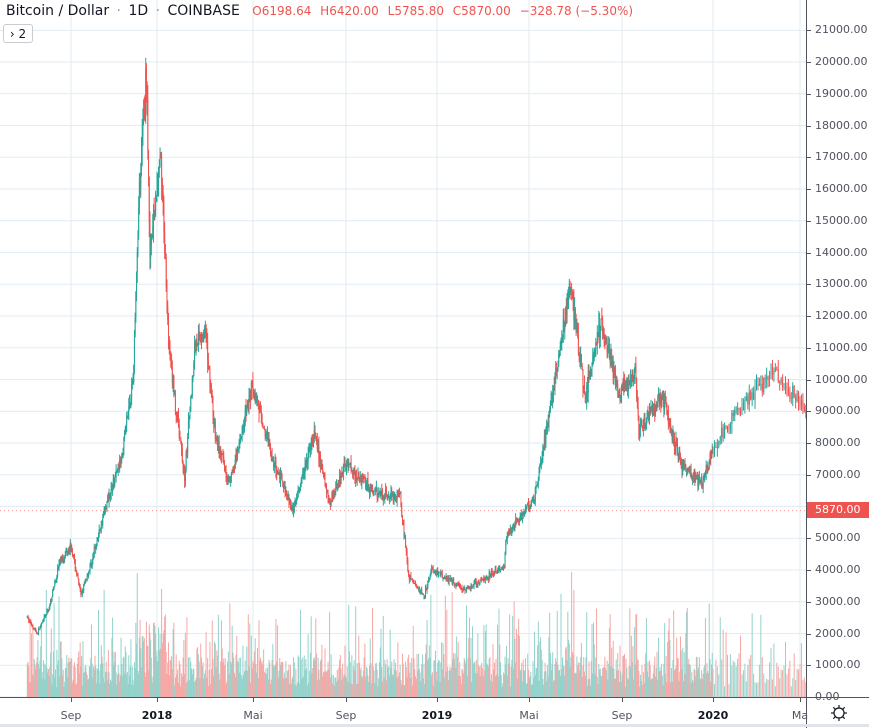 The height and width of the screenshot is (728, 869). What do you see at coordinates (349, 11) in the screenshot?
I see `high-value: H6420.00` at bounding box center [349, 11].